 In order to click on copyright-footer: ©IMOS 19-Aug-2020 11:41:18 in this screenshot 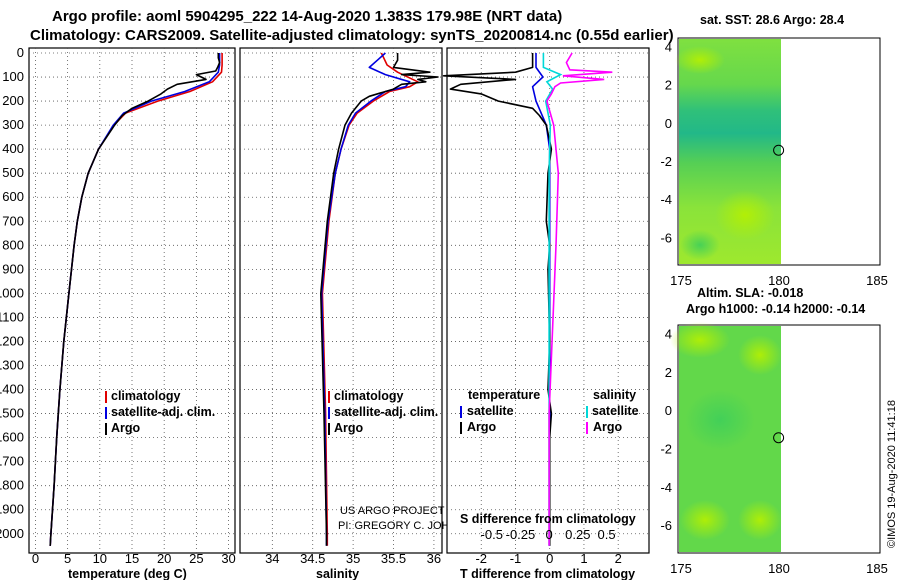, I will do `click(892, 474)`.